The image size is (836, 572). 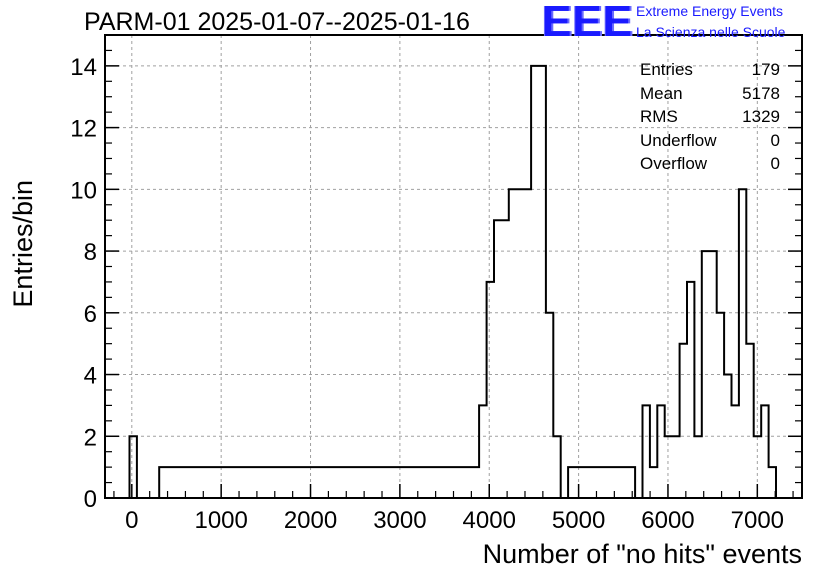 I want to click on stat-rms: RMS 1329, so click(x=710, y=117).